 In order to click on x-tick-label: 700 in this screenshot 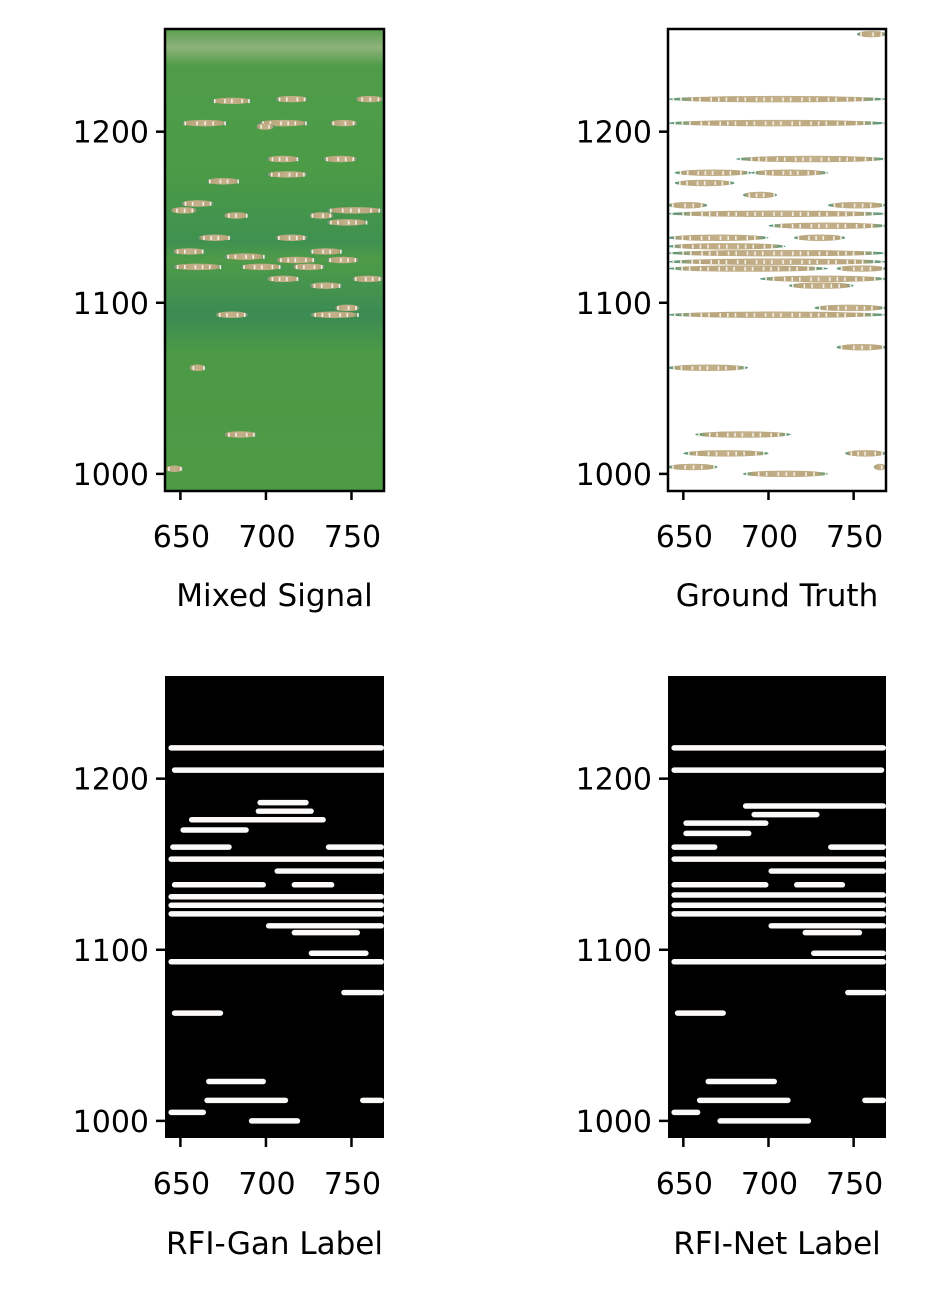, I will do `click(266, 1184)`.